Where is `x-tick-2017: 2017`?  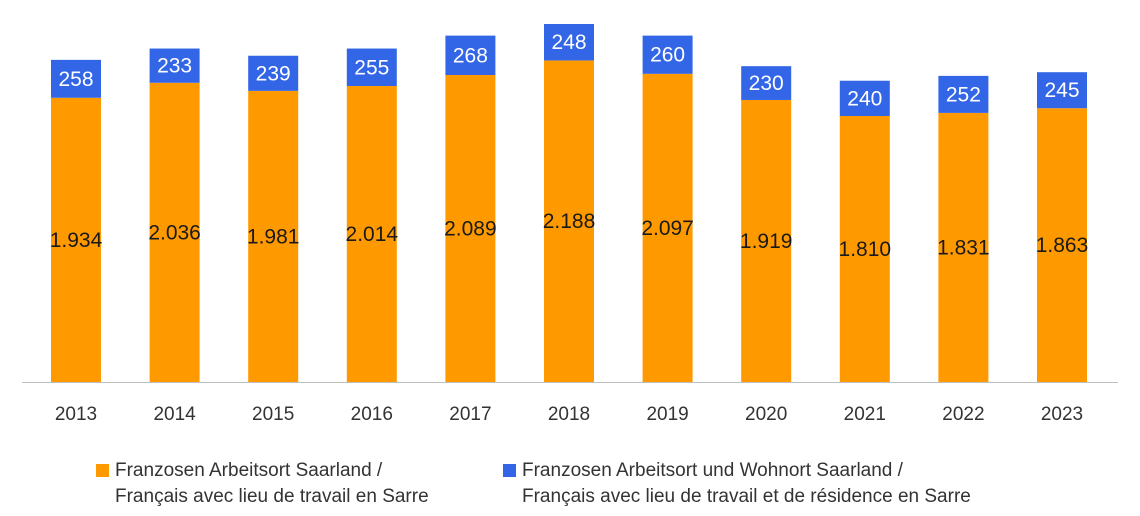 x-tick-2017: 2017 is located at coordinates (470, 414).